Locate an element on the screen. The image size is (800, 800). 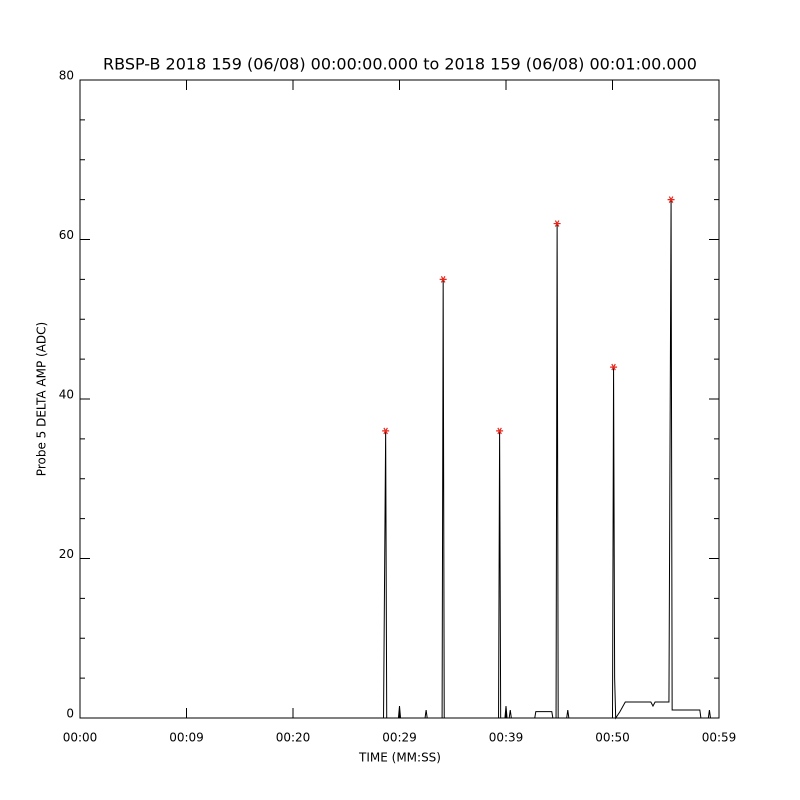
x-tick-label: 00:39 is located at coordinates (506, 738).